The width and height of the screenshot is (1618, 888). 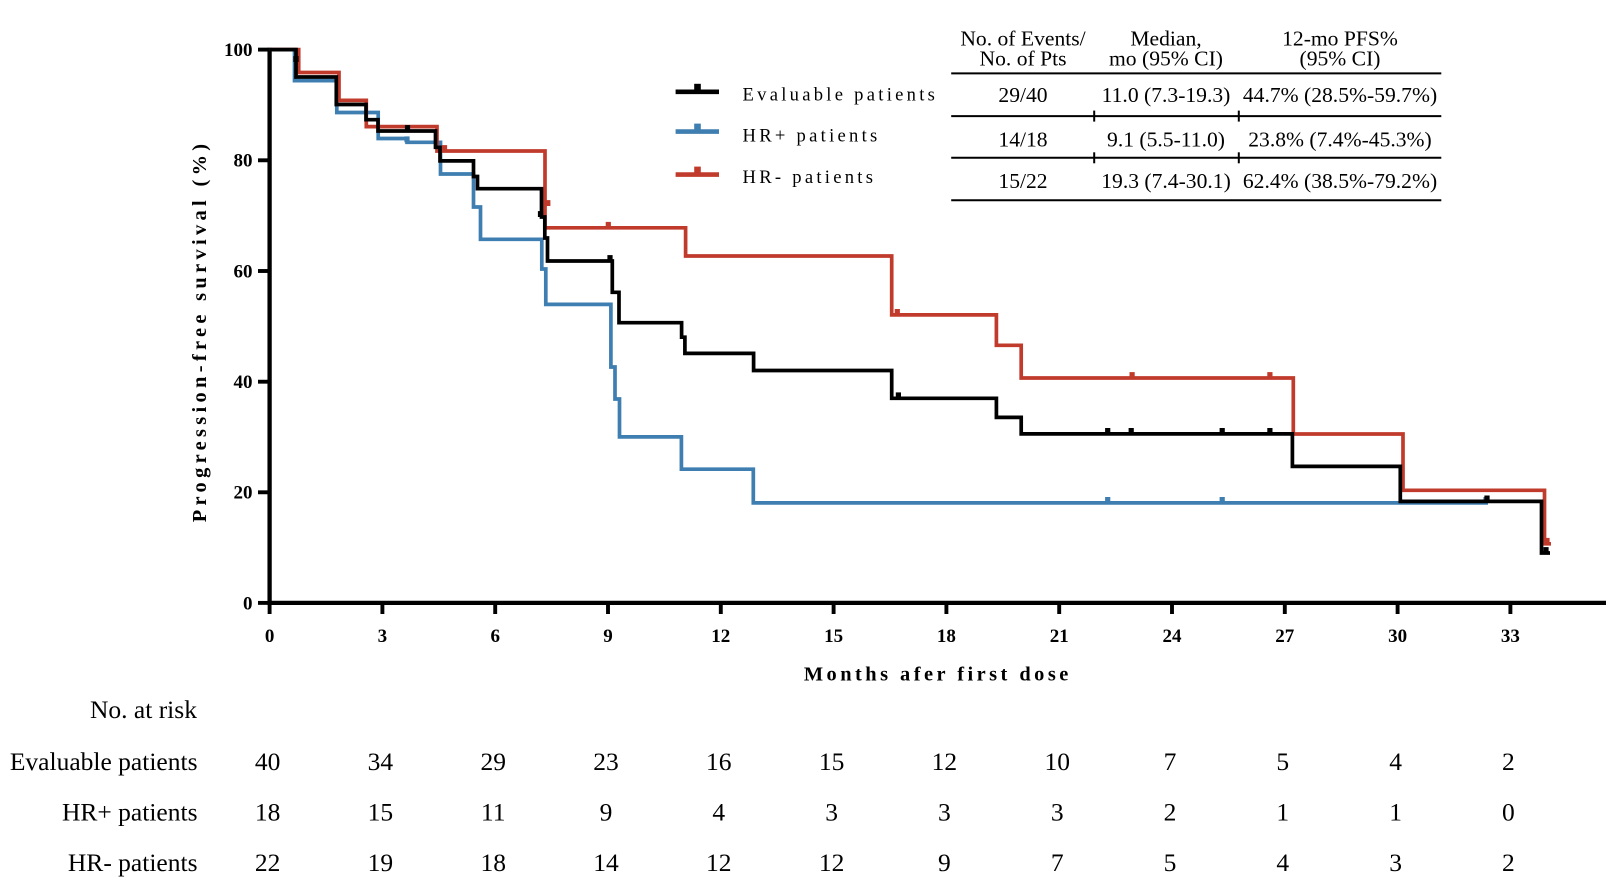 What do you see at coordinates (493, 812) in the screenshot?
I see `svg-text: 11` at bounding box center [493, 812].